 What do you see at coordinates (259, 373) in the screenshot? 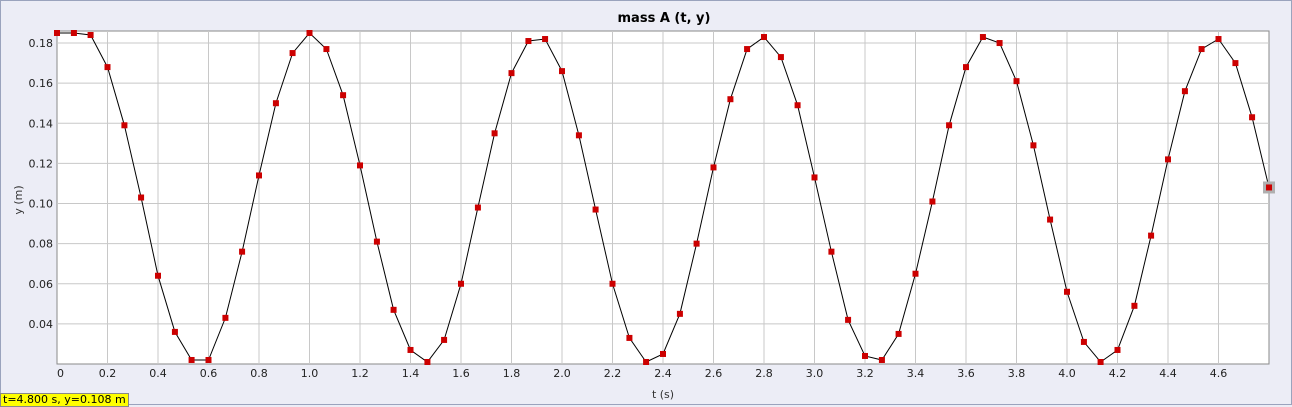
I see `x-tick-label: 0.8` at bounding box center [259, 373].